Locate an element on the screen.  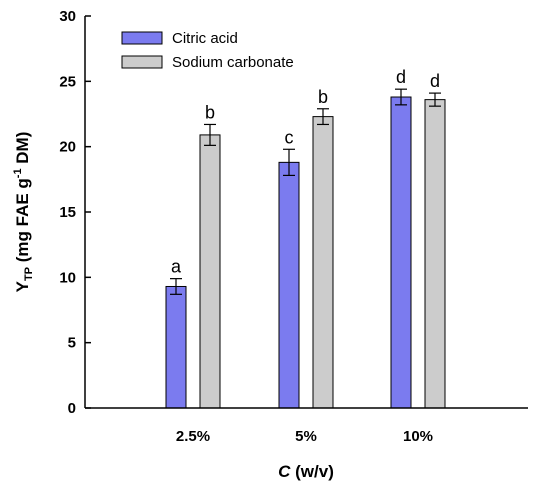
x-tick-label: 5% is located at coordinates (306, 436).